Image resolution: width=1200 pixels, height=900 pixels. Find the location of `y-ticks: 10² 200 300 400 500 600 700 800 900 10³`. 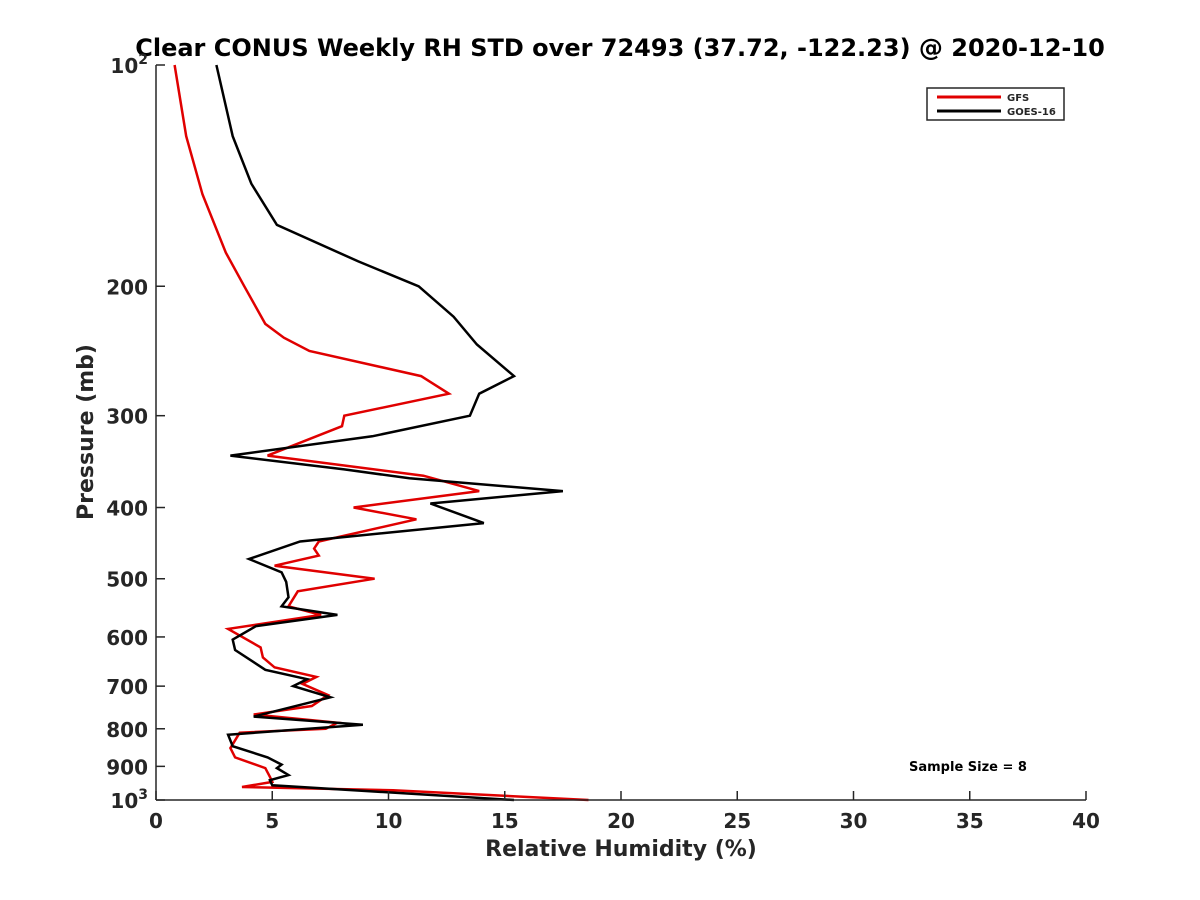

y-ticks: 10² 200 300 400 500 600 700 800 900 10³ is located at coordinates (135, 432).